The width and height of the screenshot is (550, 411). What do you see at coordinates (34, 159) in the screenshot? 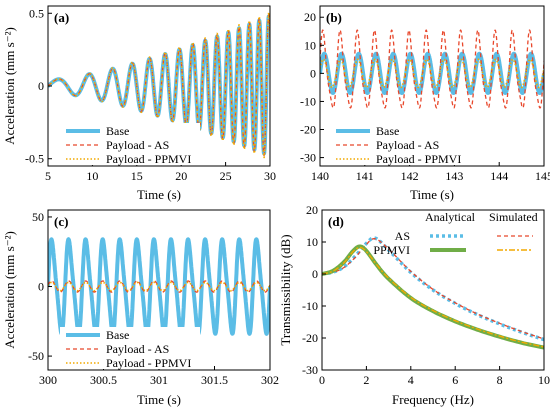
I see `y-tick-label: -0.5` at bounding box center [34, 159].